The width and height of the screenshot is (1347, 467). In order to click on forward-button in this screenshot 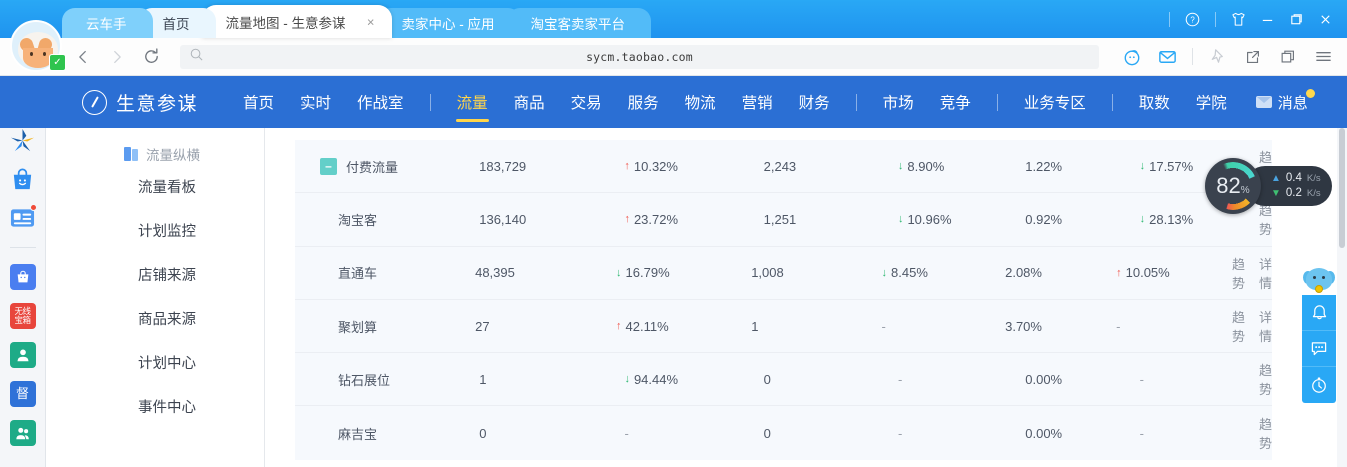, I will do `click(117, 57)`.